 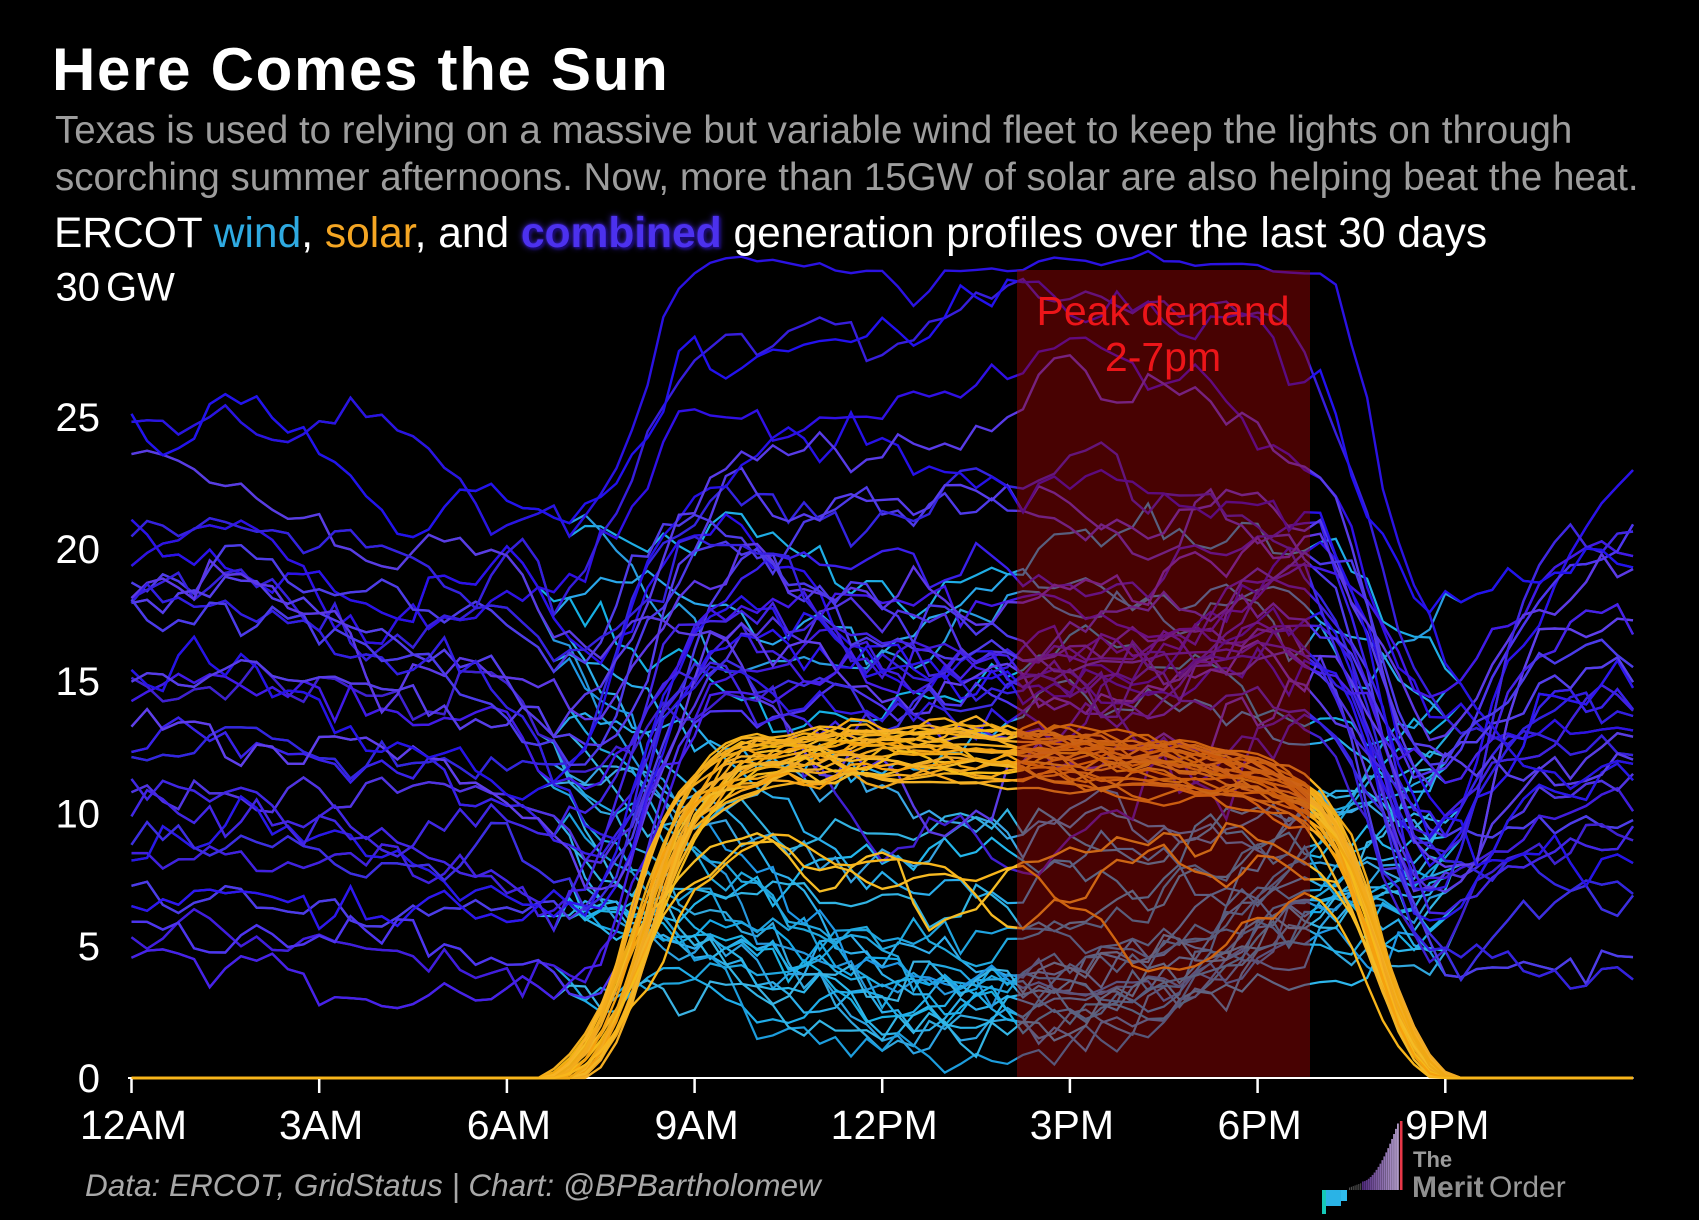 I want to click on svg-text: Peak demand, so click(x=1162, y=311).